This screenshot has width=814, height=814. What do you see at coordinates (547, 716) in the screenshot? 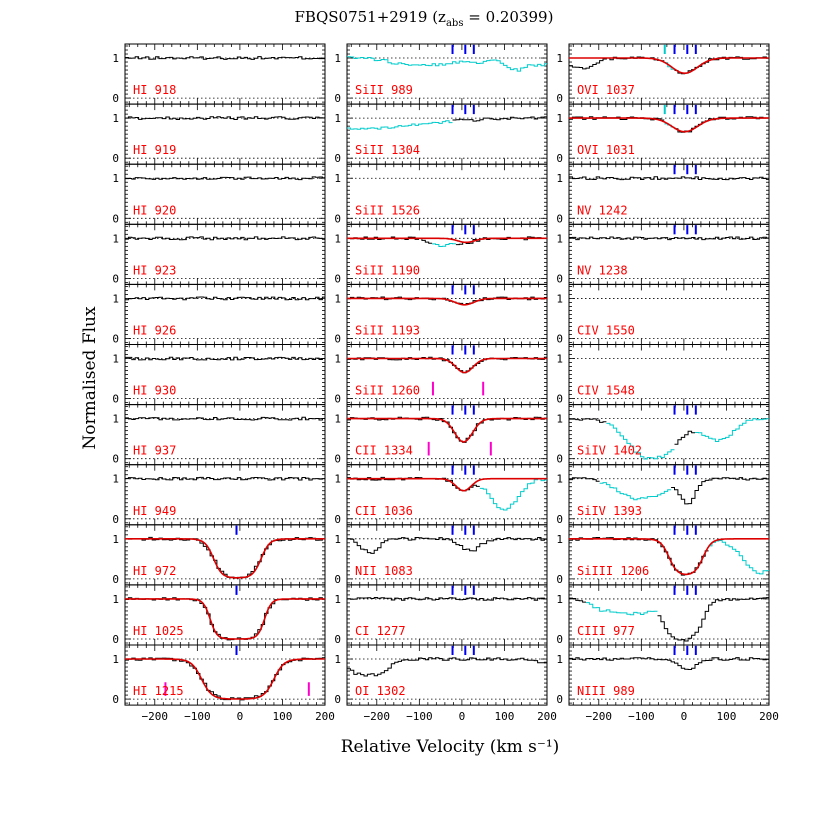
I see `x-tick-label: 200` at bounding box center [547, 716].